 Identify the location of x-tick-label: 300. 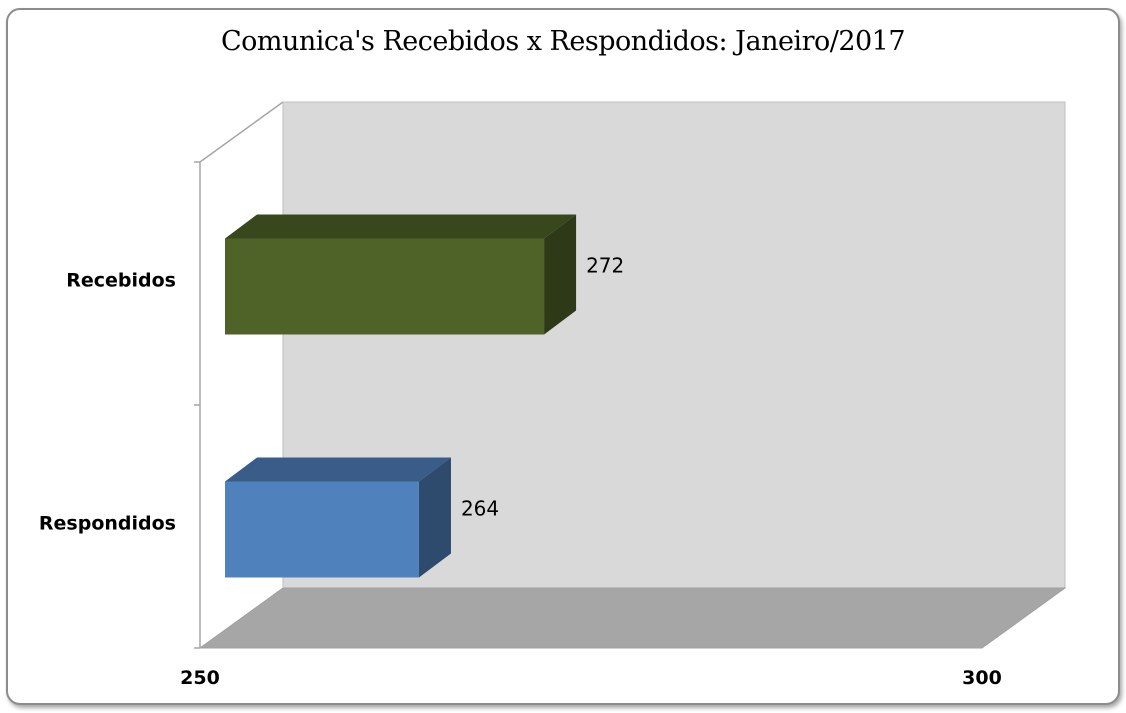
(982, 678).